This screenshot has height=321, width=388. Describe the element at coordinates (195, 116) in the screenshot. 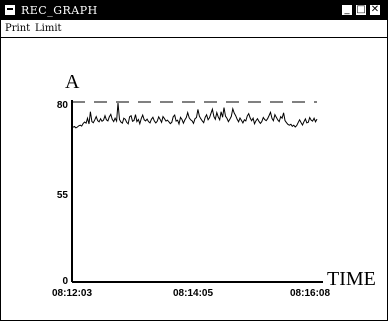

I see `series-line` at that location.